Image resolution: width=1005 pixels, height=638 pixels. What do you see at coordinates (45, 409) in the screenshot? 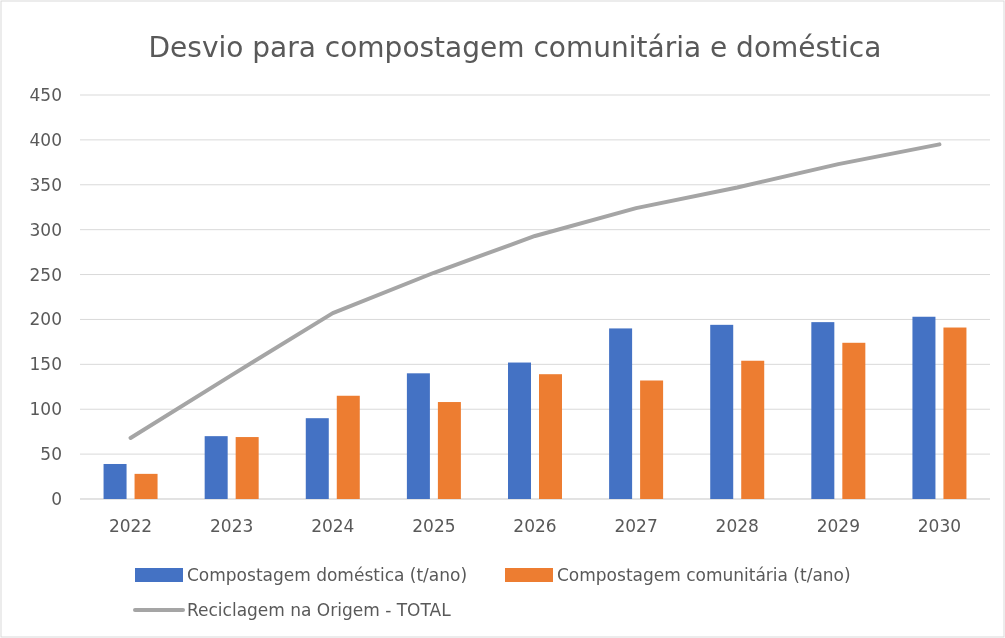
I see `y-tick-label: 100` at bounding box center [45, 409].